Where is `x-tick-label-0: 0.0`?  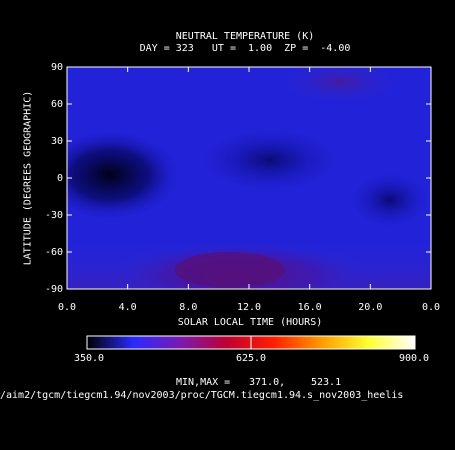 x-tick-label-0: 0.0 is located at coordinates (67, 307).